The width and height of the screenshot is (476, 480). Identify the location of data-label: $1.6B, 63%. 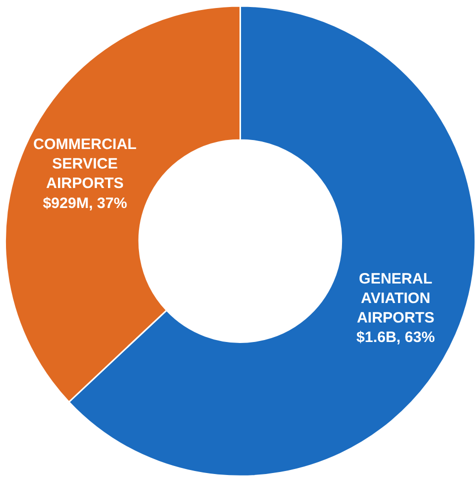
(395, 337).